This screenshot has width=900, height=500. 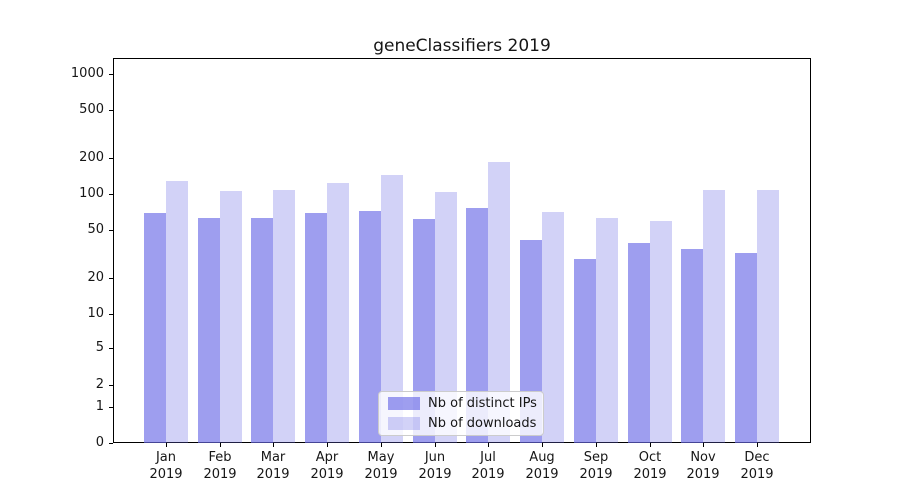 What do you see at coordinates (462, 46) in the screenshot?
I see `chart-title: geneClassifiers 2019` at bounding box center [462, 46].